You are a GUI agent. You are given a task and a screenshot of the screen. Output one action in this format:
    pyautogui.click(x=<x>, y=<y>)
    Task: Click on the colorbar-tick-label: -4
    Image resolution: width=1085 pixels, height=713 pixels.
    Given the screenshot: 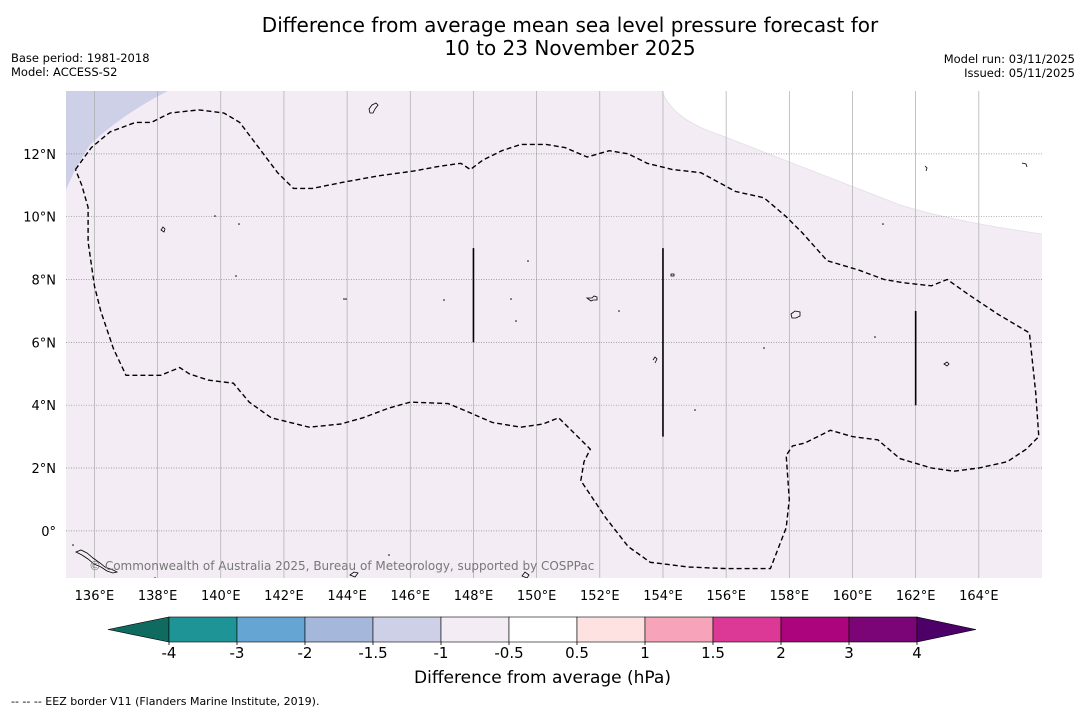 What is the action you would take?
    pyautogui.click(x=169, y=653)
    